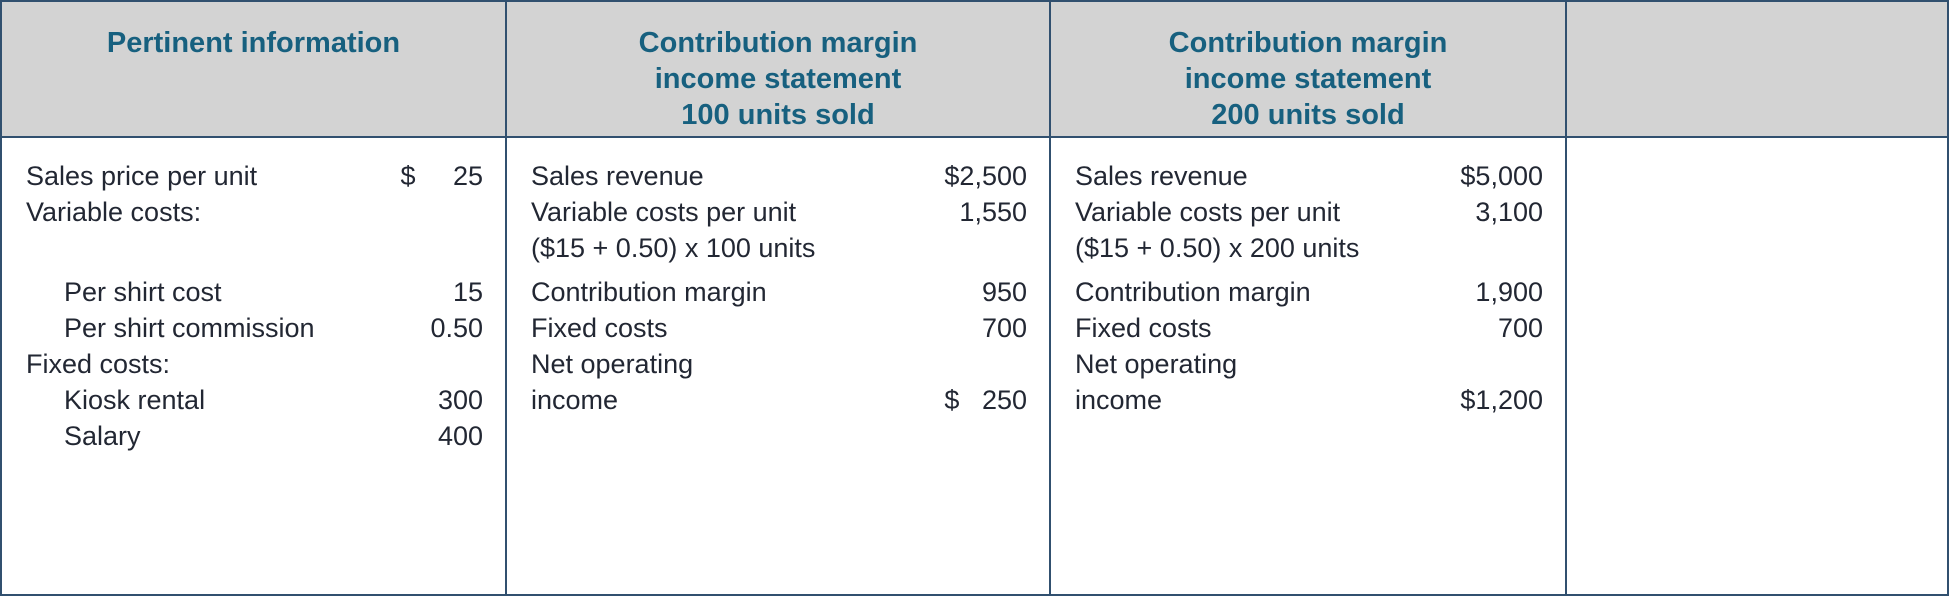  Describe the element at coordinates (779, 292) in the screenshot. I see `table-row: Contribution margin 950` at that location.